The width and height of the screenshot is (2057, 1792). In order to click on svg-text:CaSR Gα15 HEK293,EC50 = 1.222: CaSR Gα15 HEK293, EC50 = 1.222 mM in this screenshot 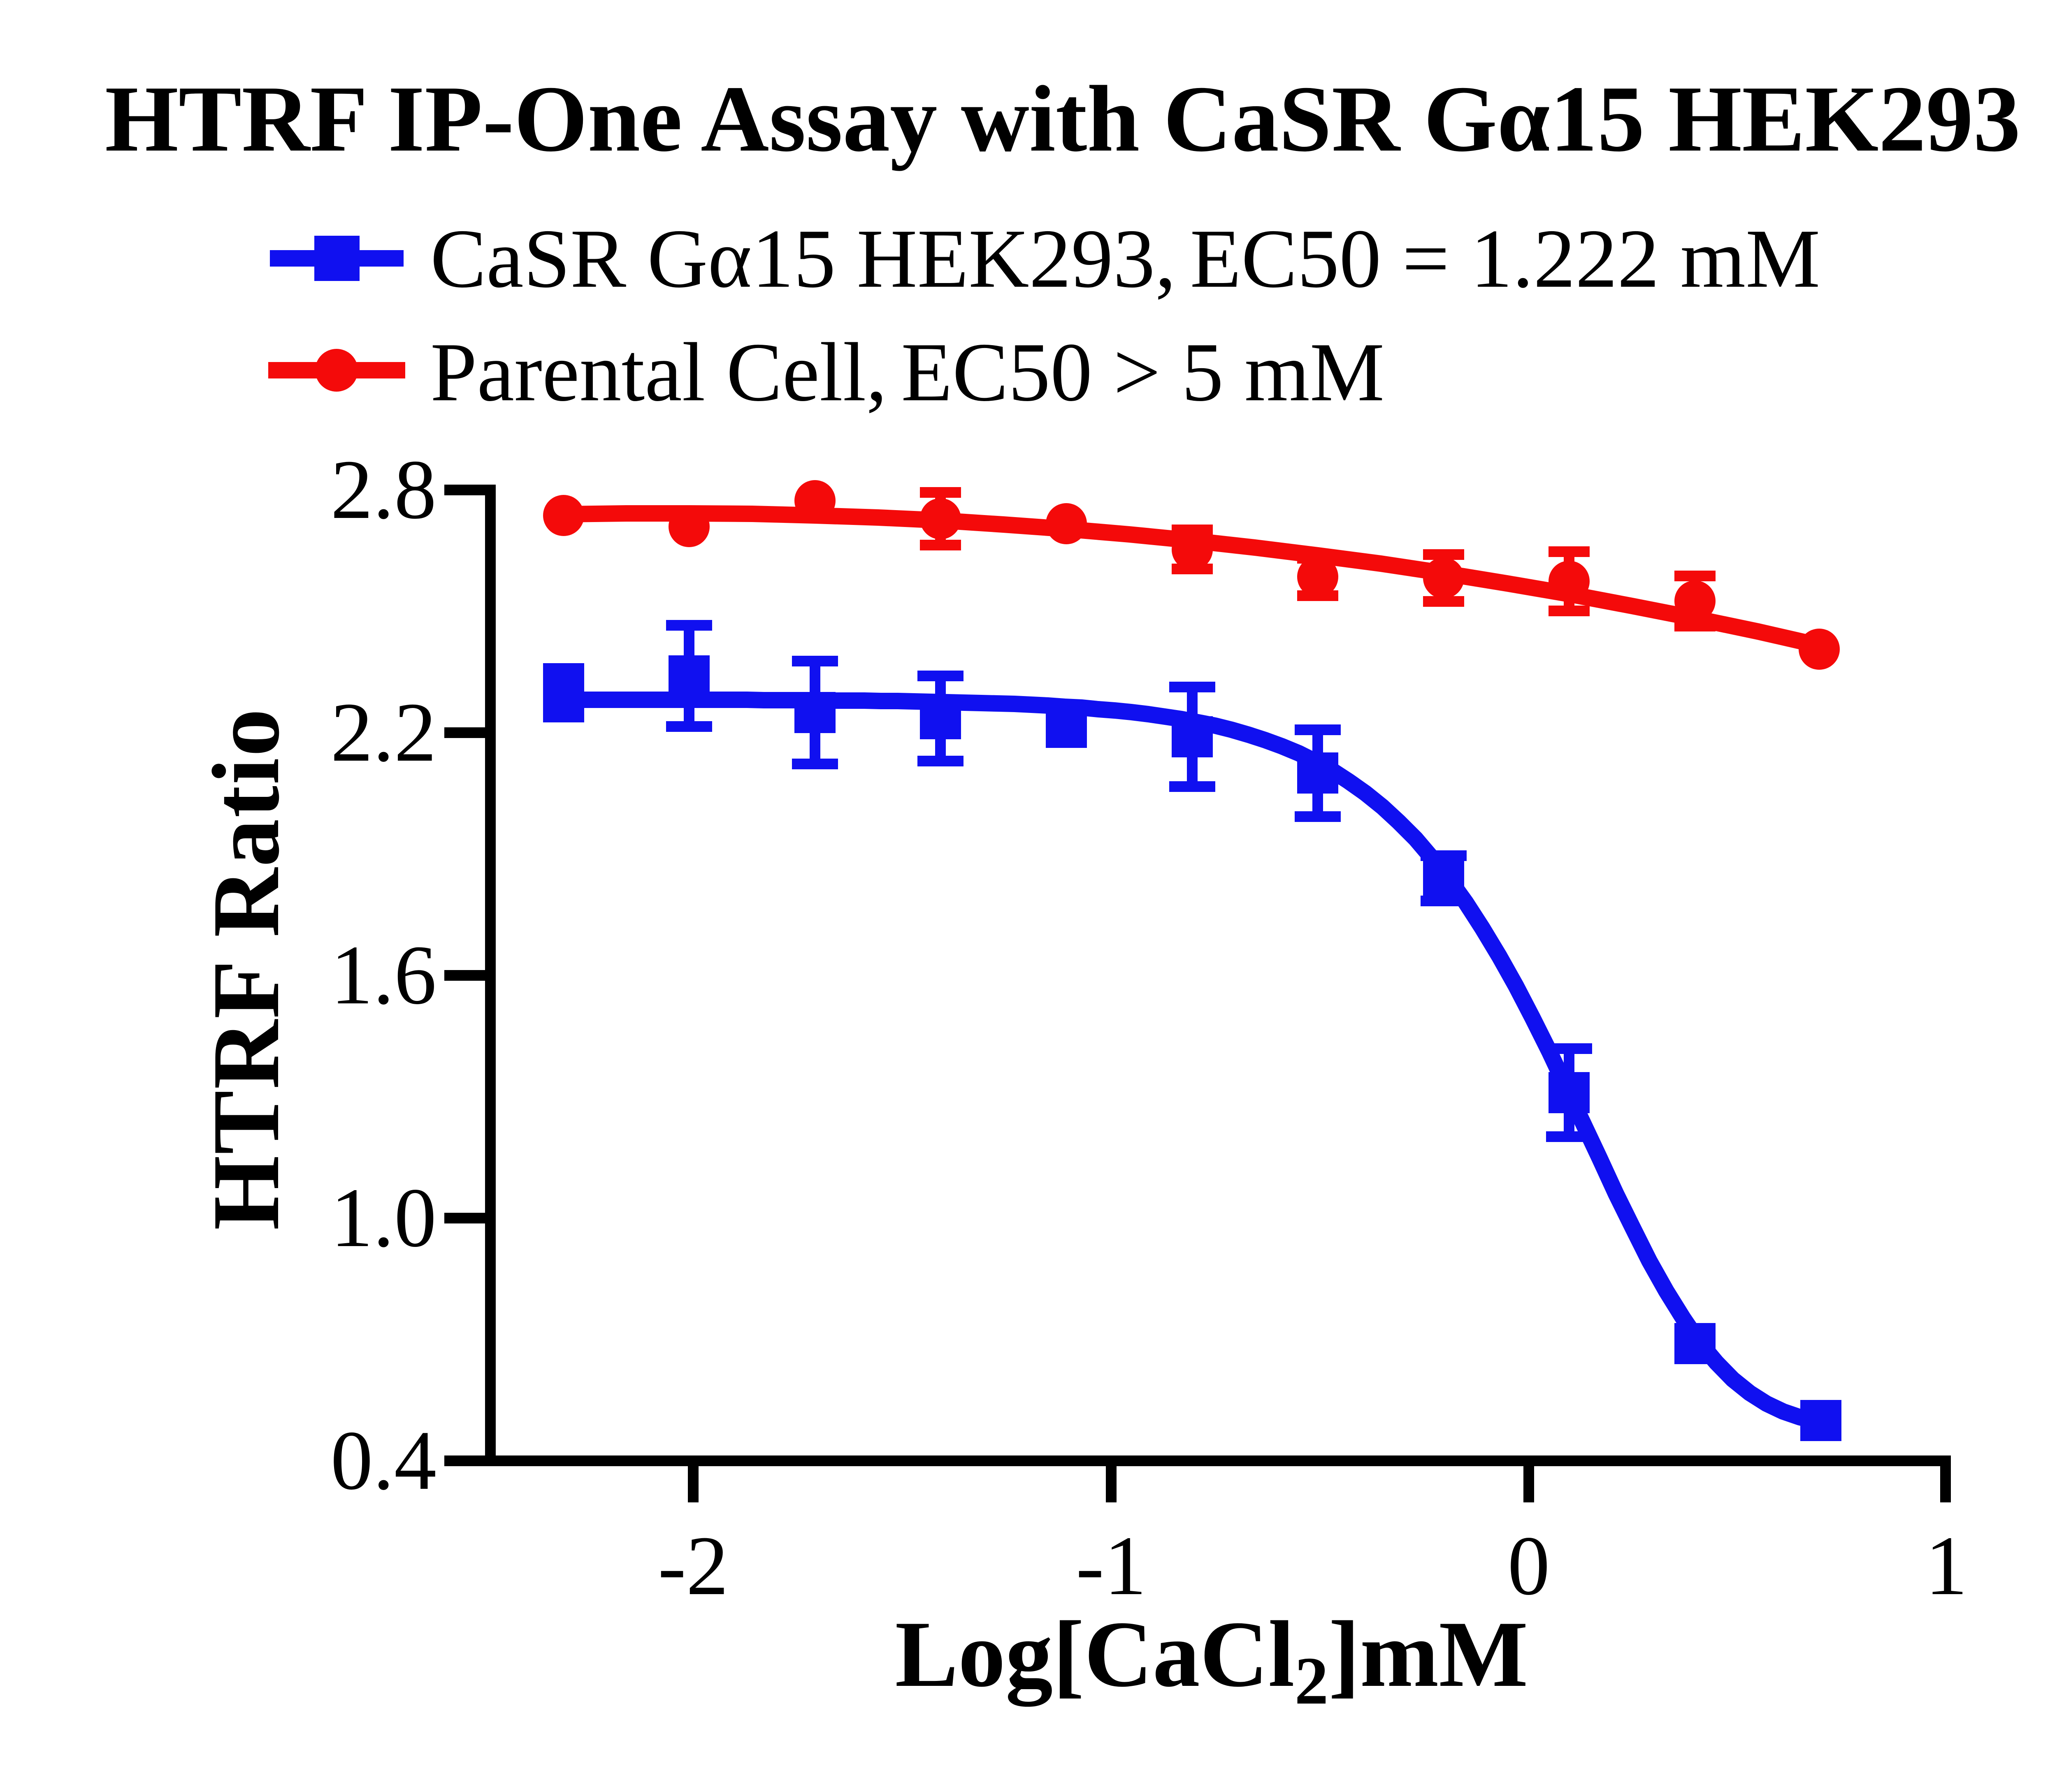, I will do `click(1125, 258)`.